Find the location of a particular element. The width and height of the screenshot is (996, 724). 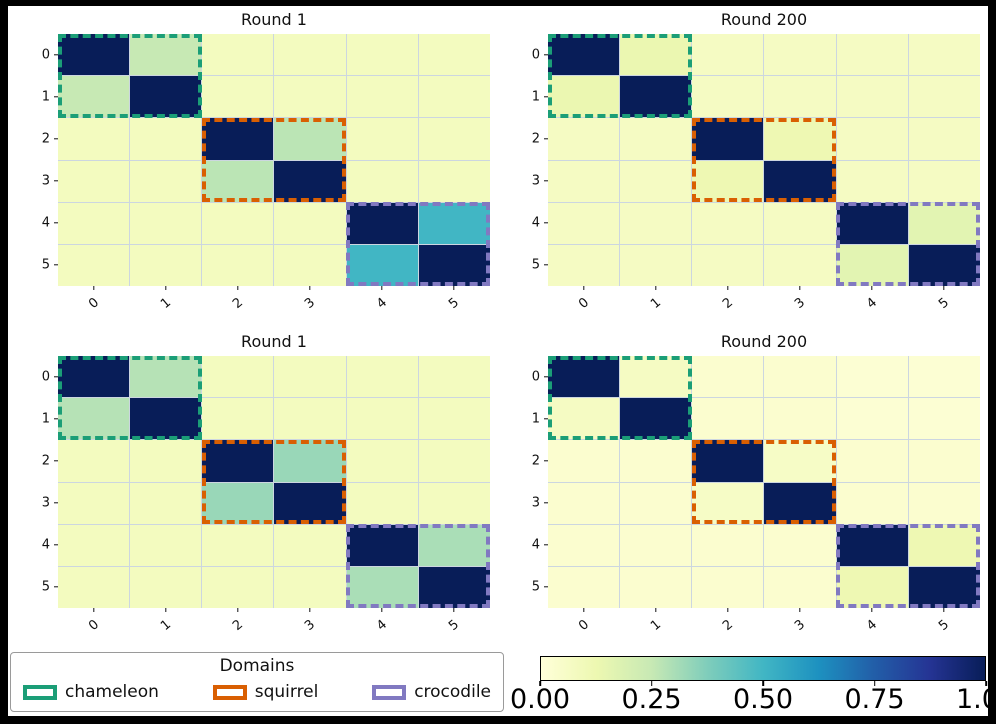

heatmap-cell-r3c4 is located at coordinates (382, 181).